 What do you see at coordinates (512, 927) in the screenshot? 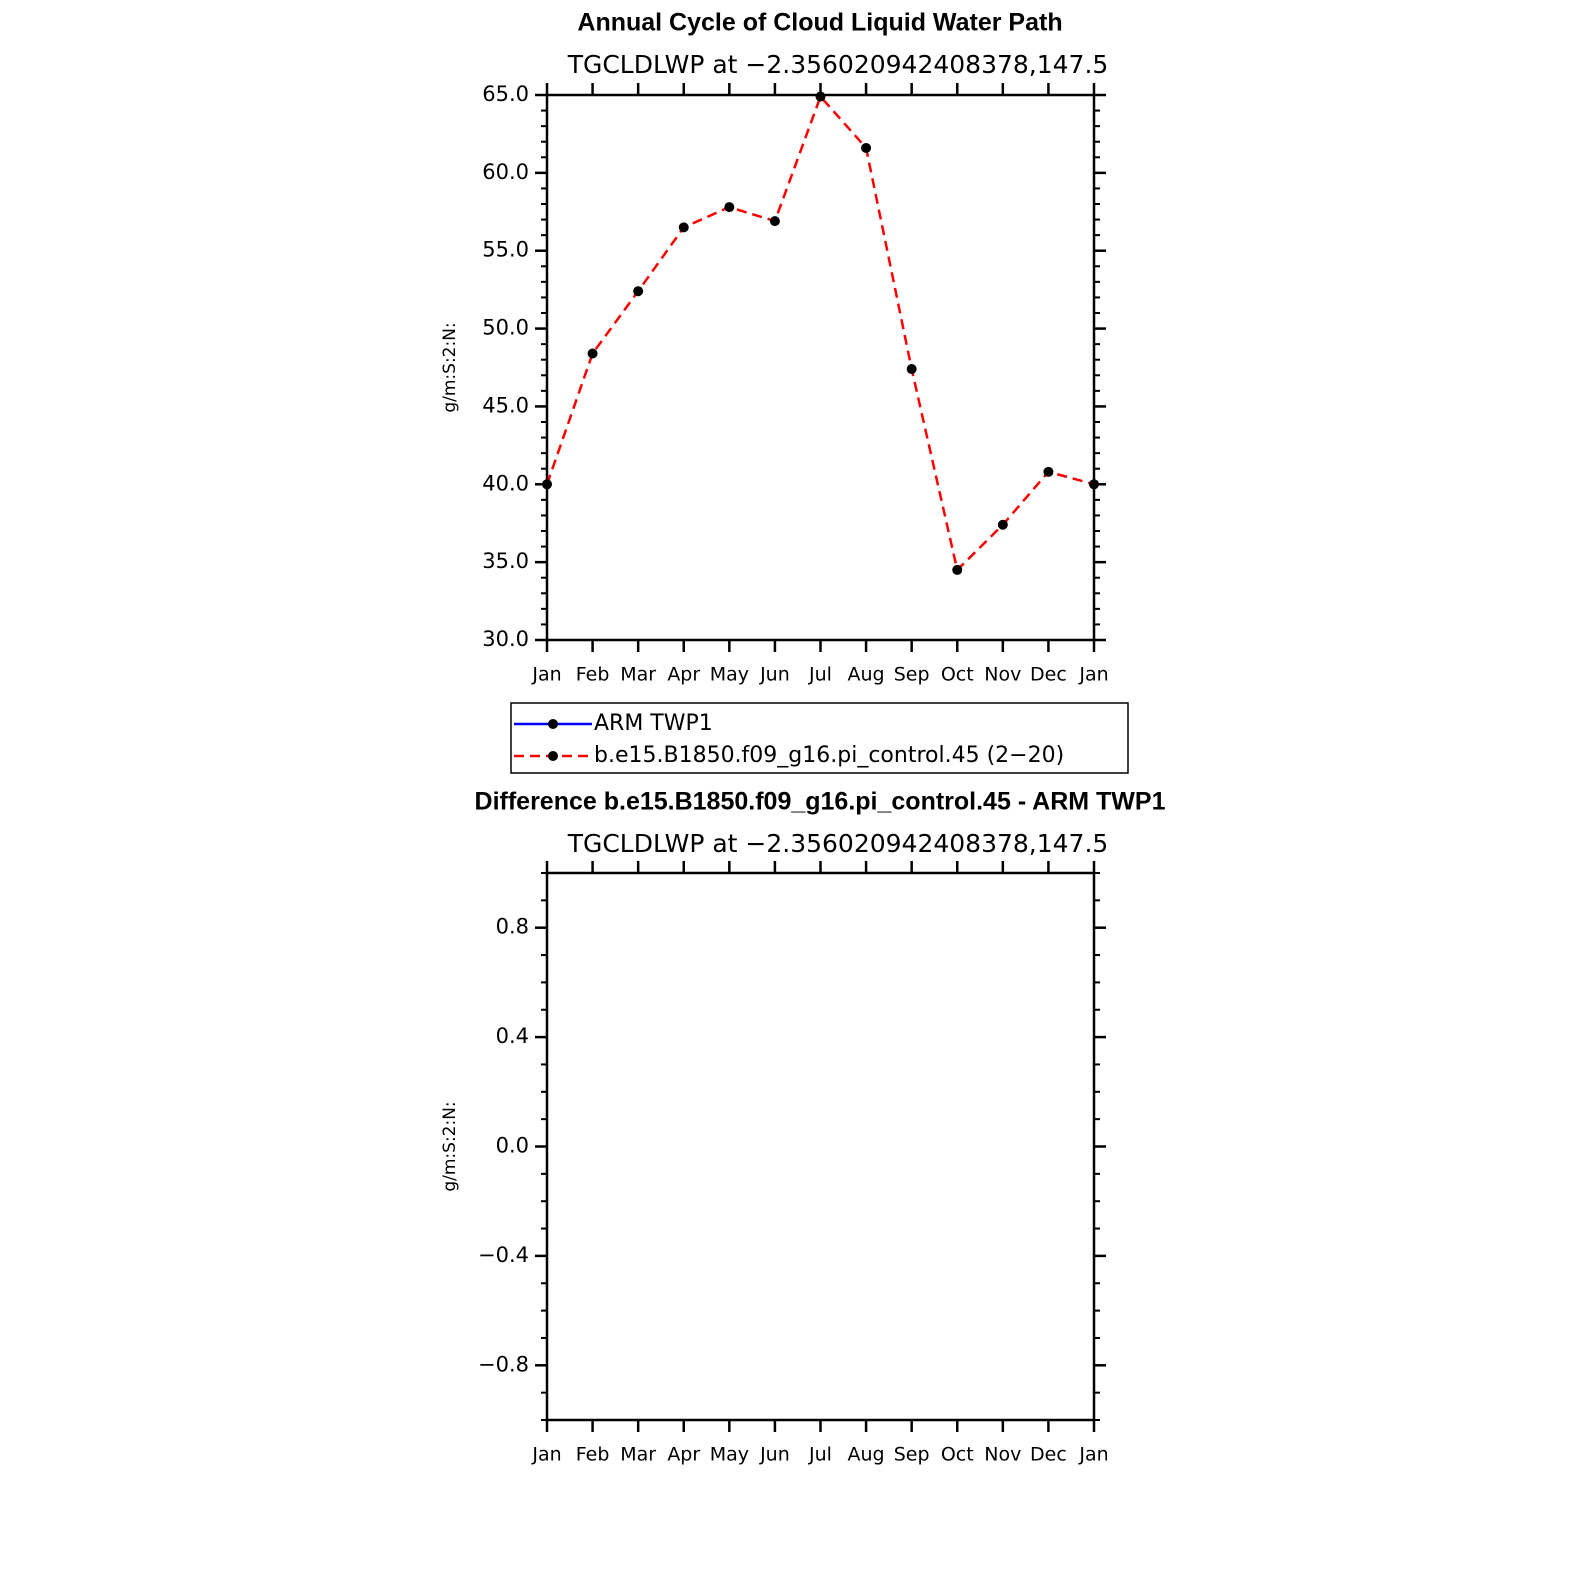
I see `y-tick-label: 0.8` at bounding box center [512, 927].